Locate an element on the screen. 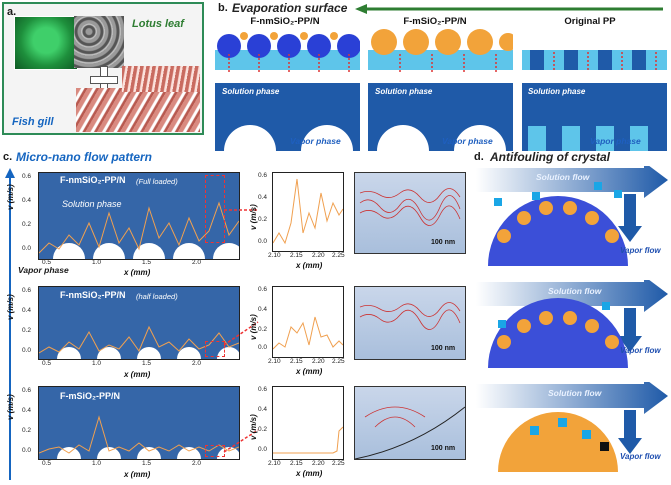  row1-ylabel: v (m/s) is located at coordinates (10, 197).